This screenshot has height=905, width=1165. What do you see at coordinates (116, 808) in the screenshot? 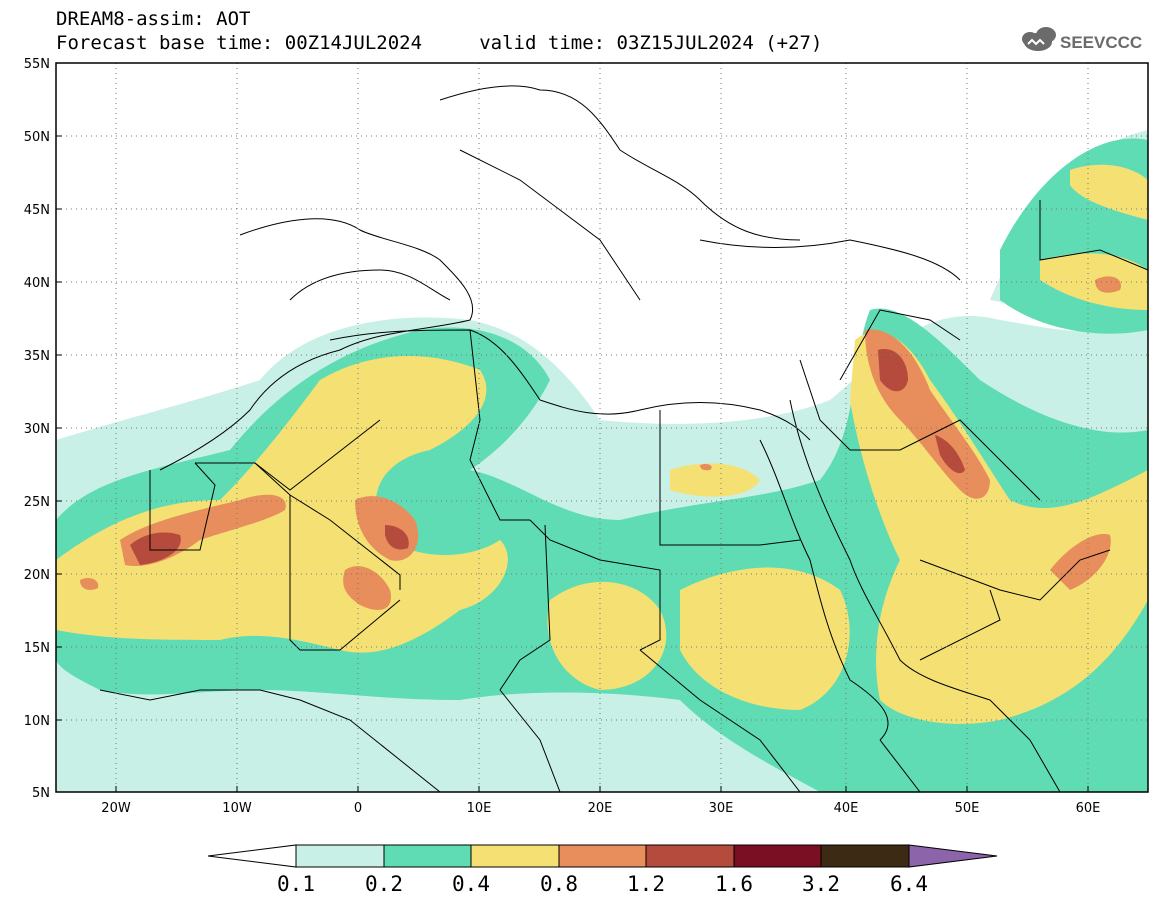
I see `lon-tick-label: 20W` at bounding box center [116, 808].